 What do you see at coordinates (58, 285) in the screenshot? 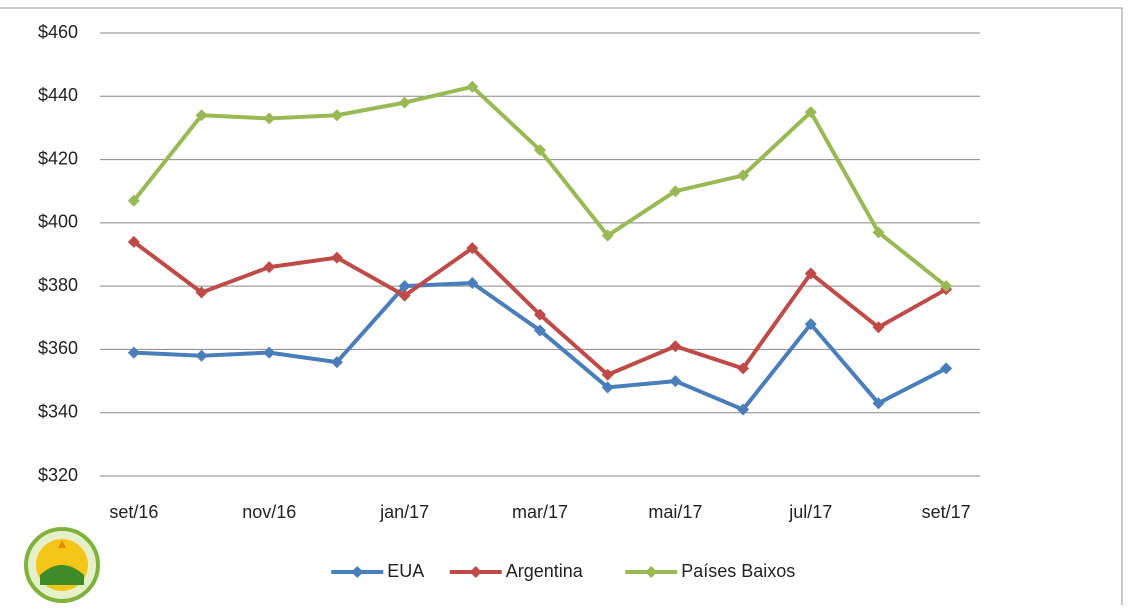
I see `y-tick-label: $380` at bounding box center [58, 285].